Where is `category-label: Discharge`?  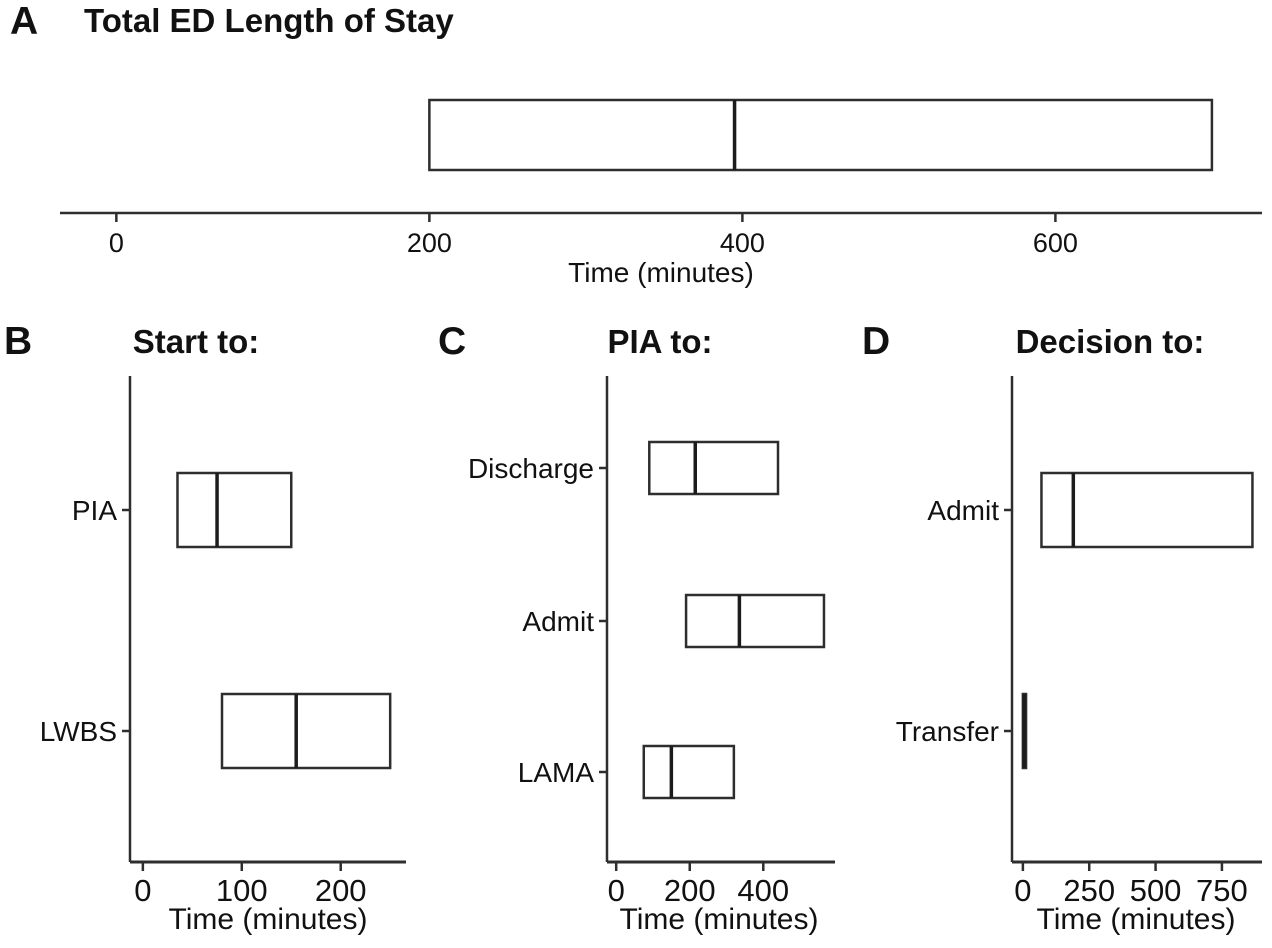 category-label: Discharge is located at coordinates (531, 468).